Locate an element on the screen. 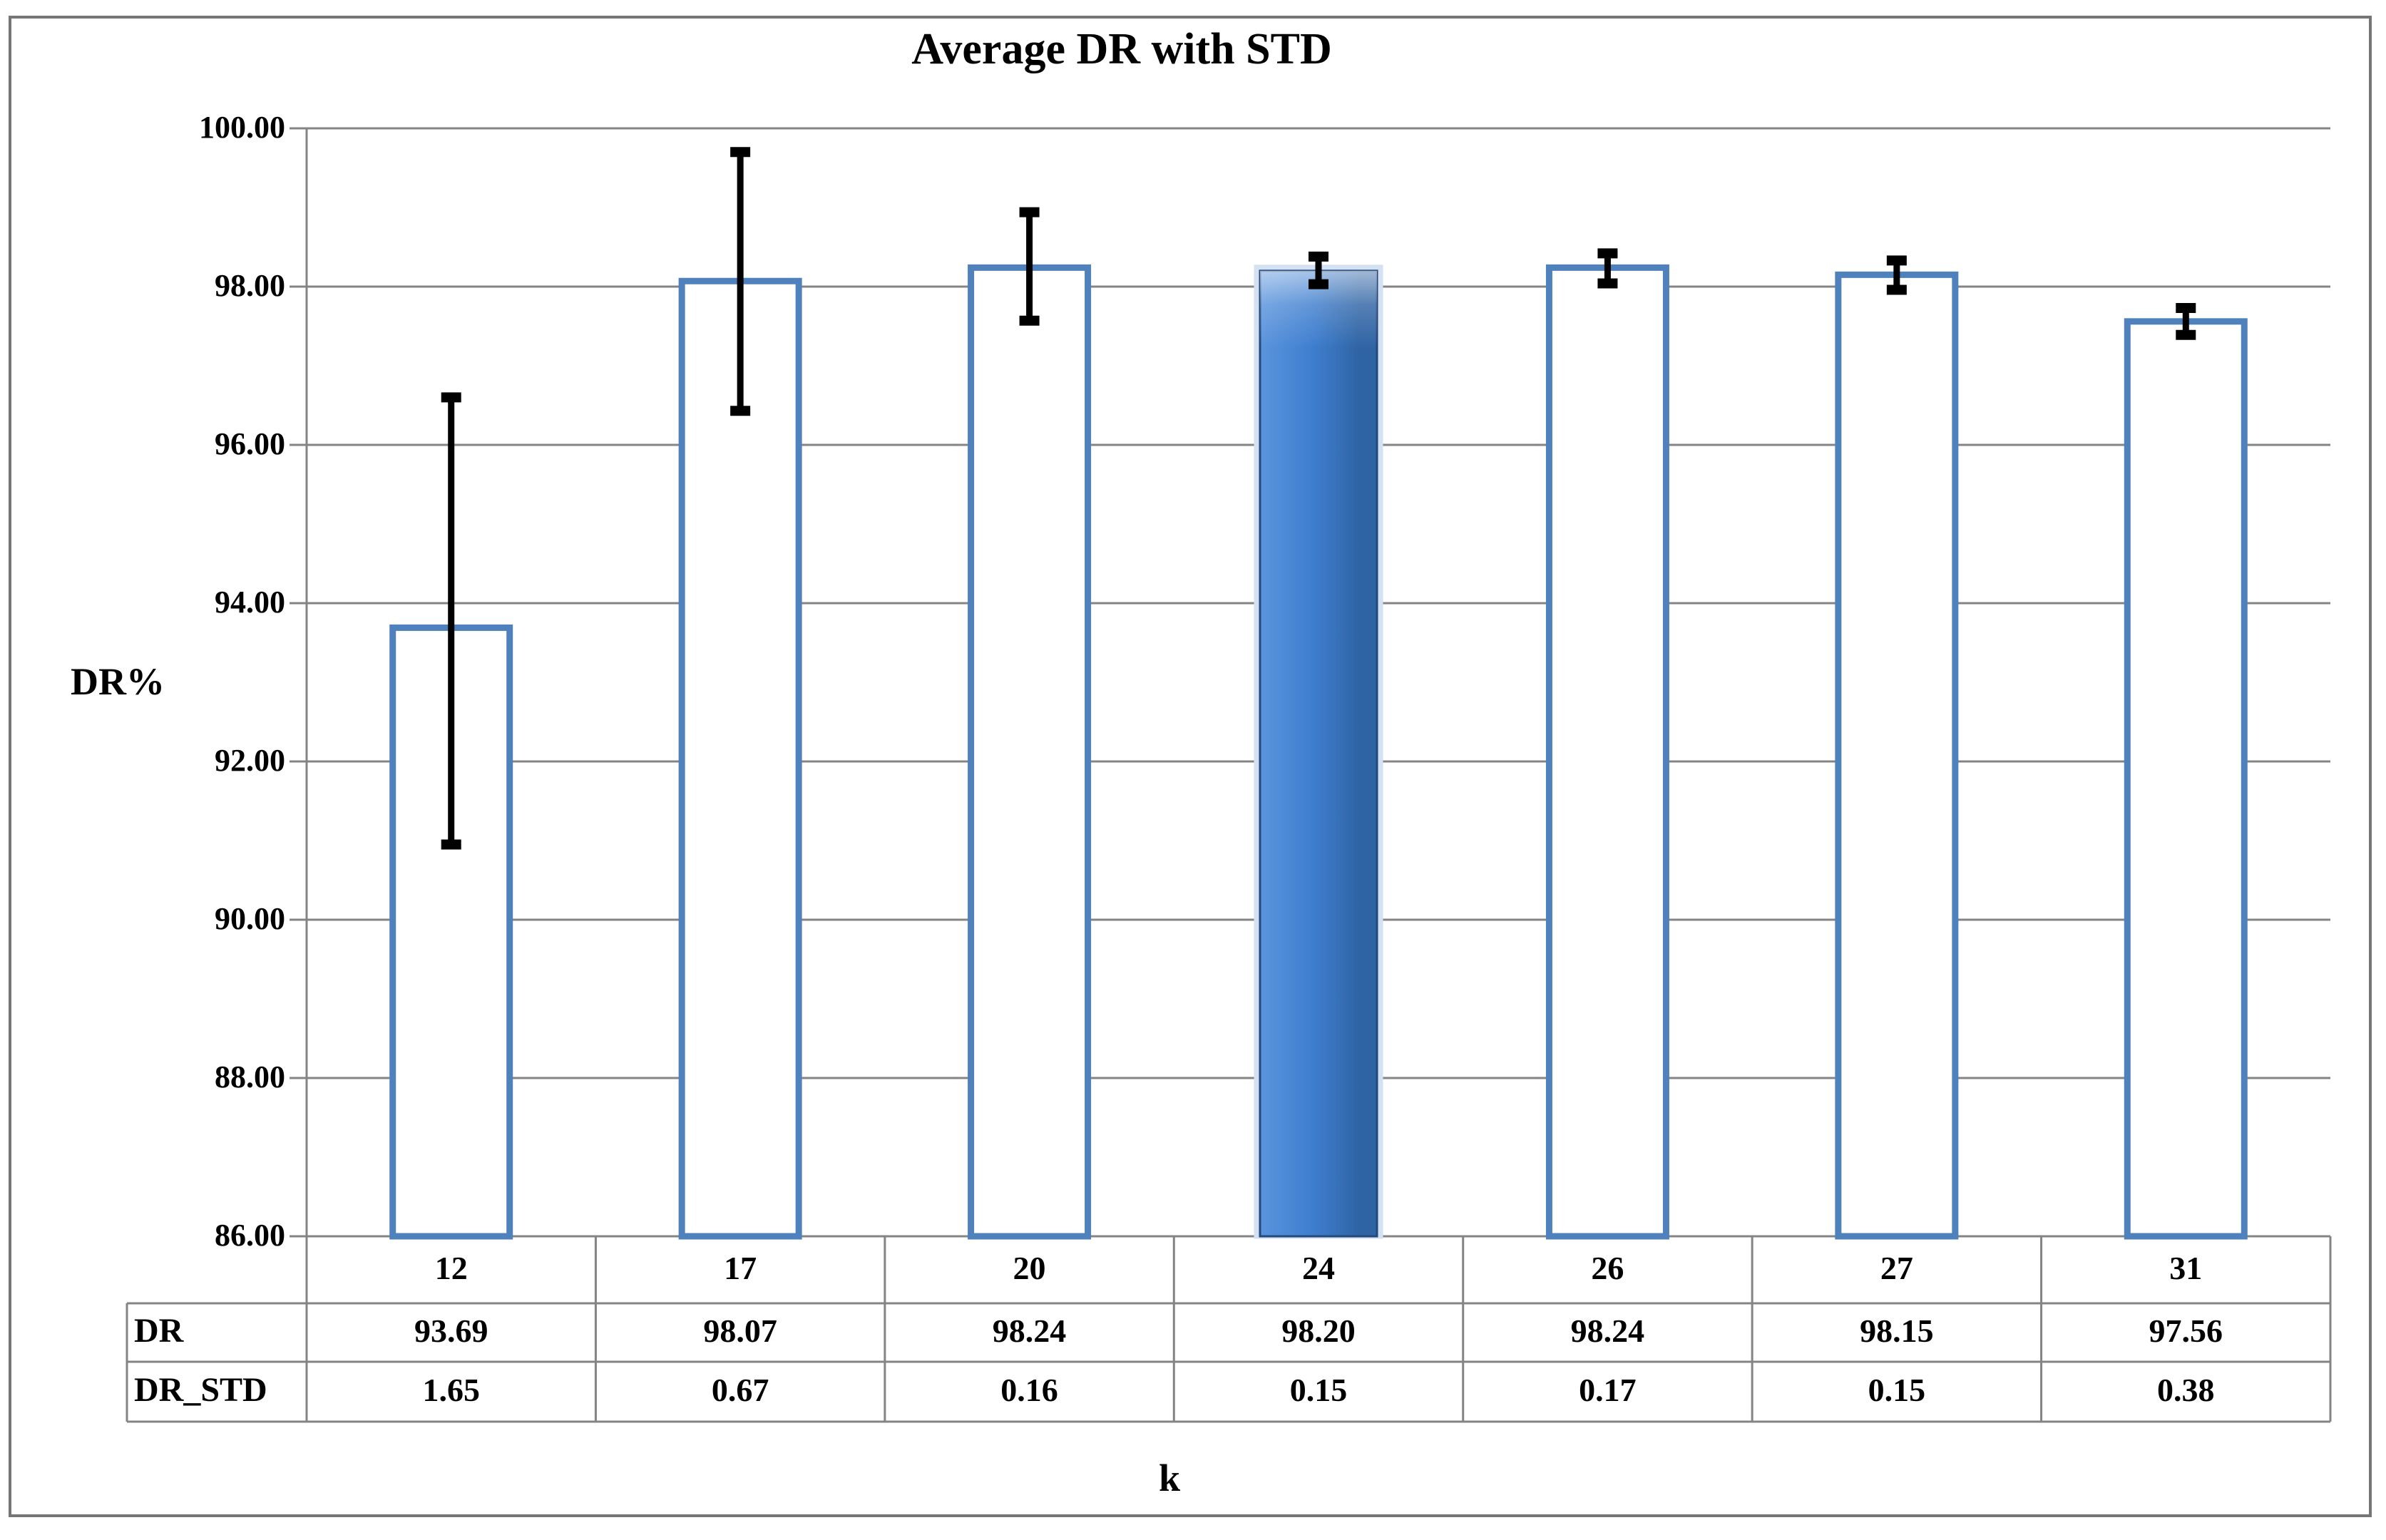 The height and width of the screenshot is (1540, 2386). chart-title: Average DR with STD is located at coordinates (1121, 49).